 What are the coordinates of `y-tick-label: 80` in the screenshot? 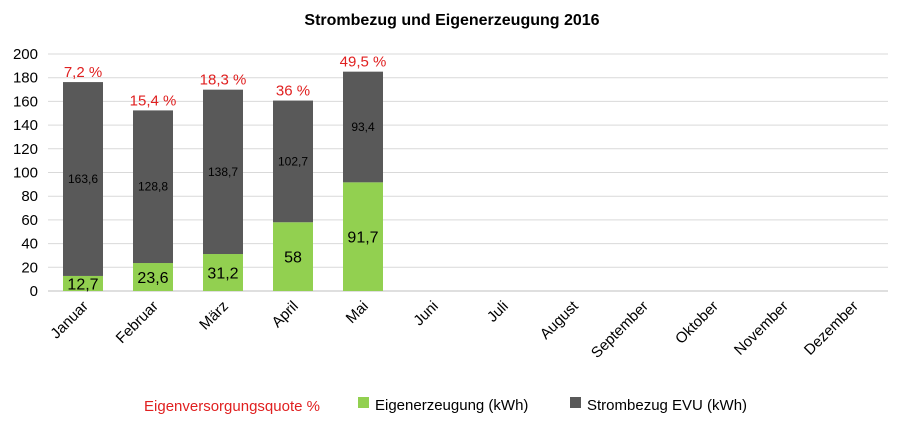 It's located at (29, 196).